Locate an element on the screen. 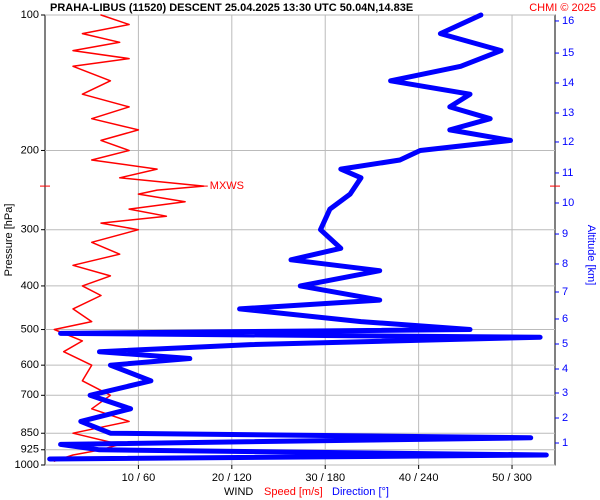  legend-direction: Direction [°] is located at coordinates (360, 492).